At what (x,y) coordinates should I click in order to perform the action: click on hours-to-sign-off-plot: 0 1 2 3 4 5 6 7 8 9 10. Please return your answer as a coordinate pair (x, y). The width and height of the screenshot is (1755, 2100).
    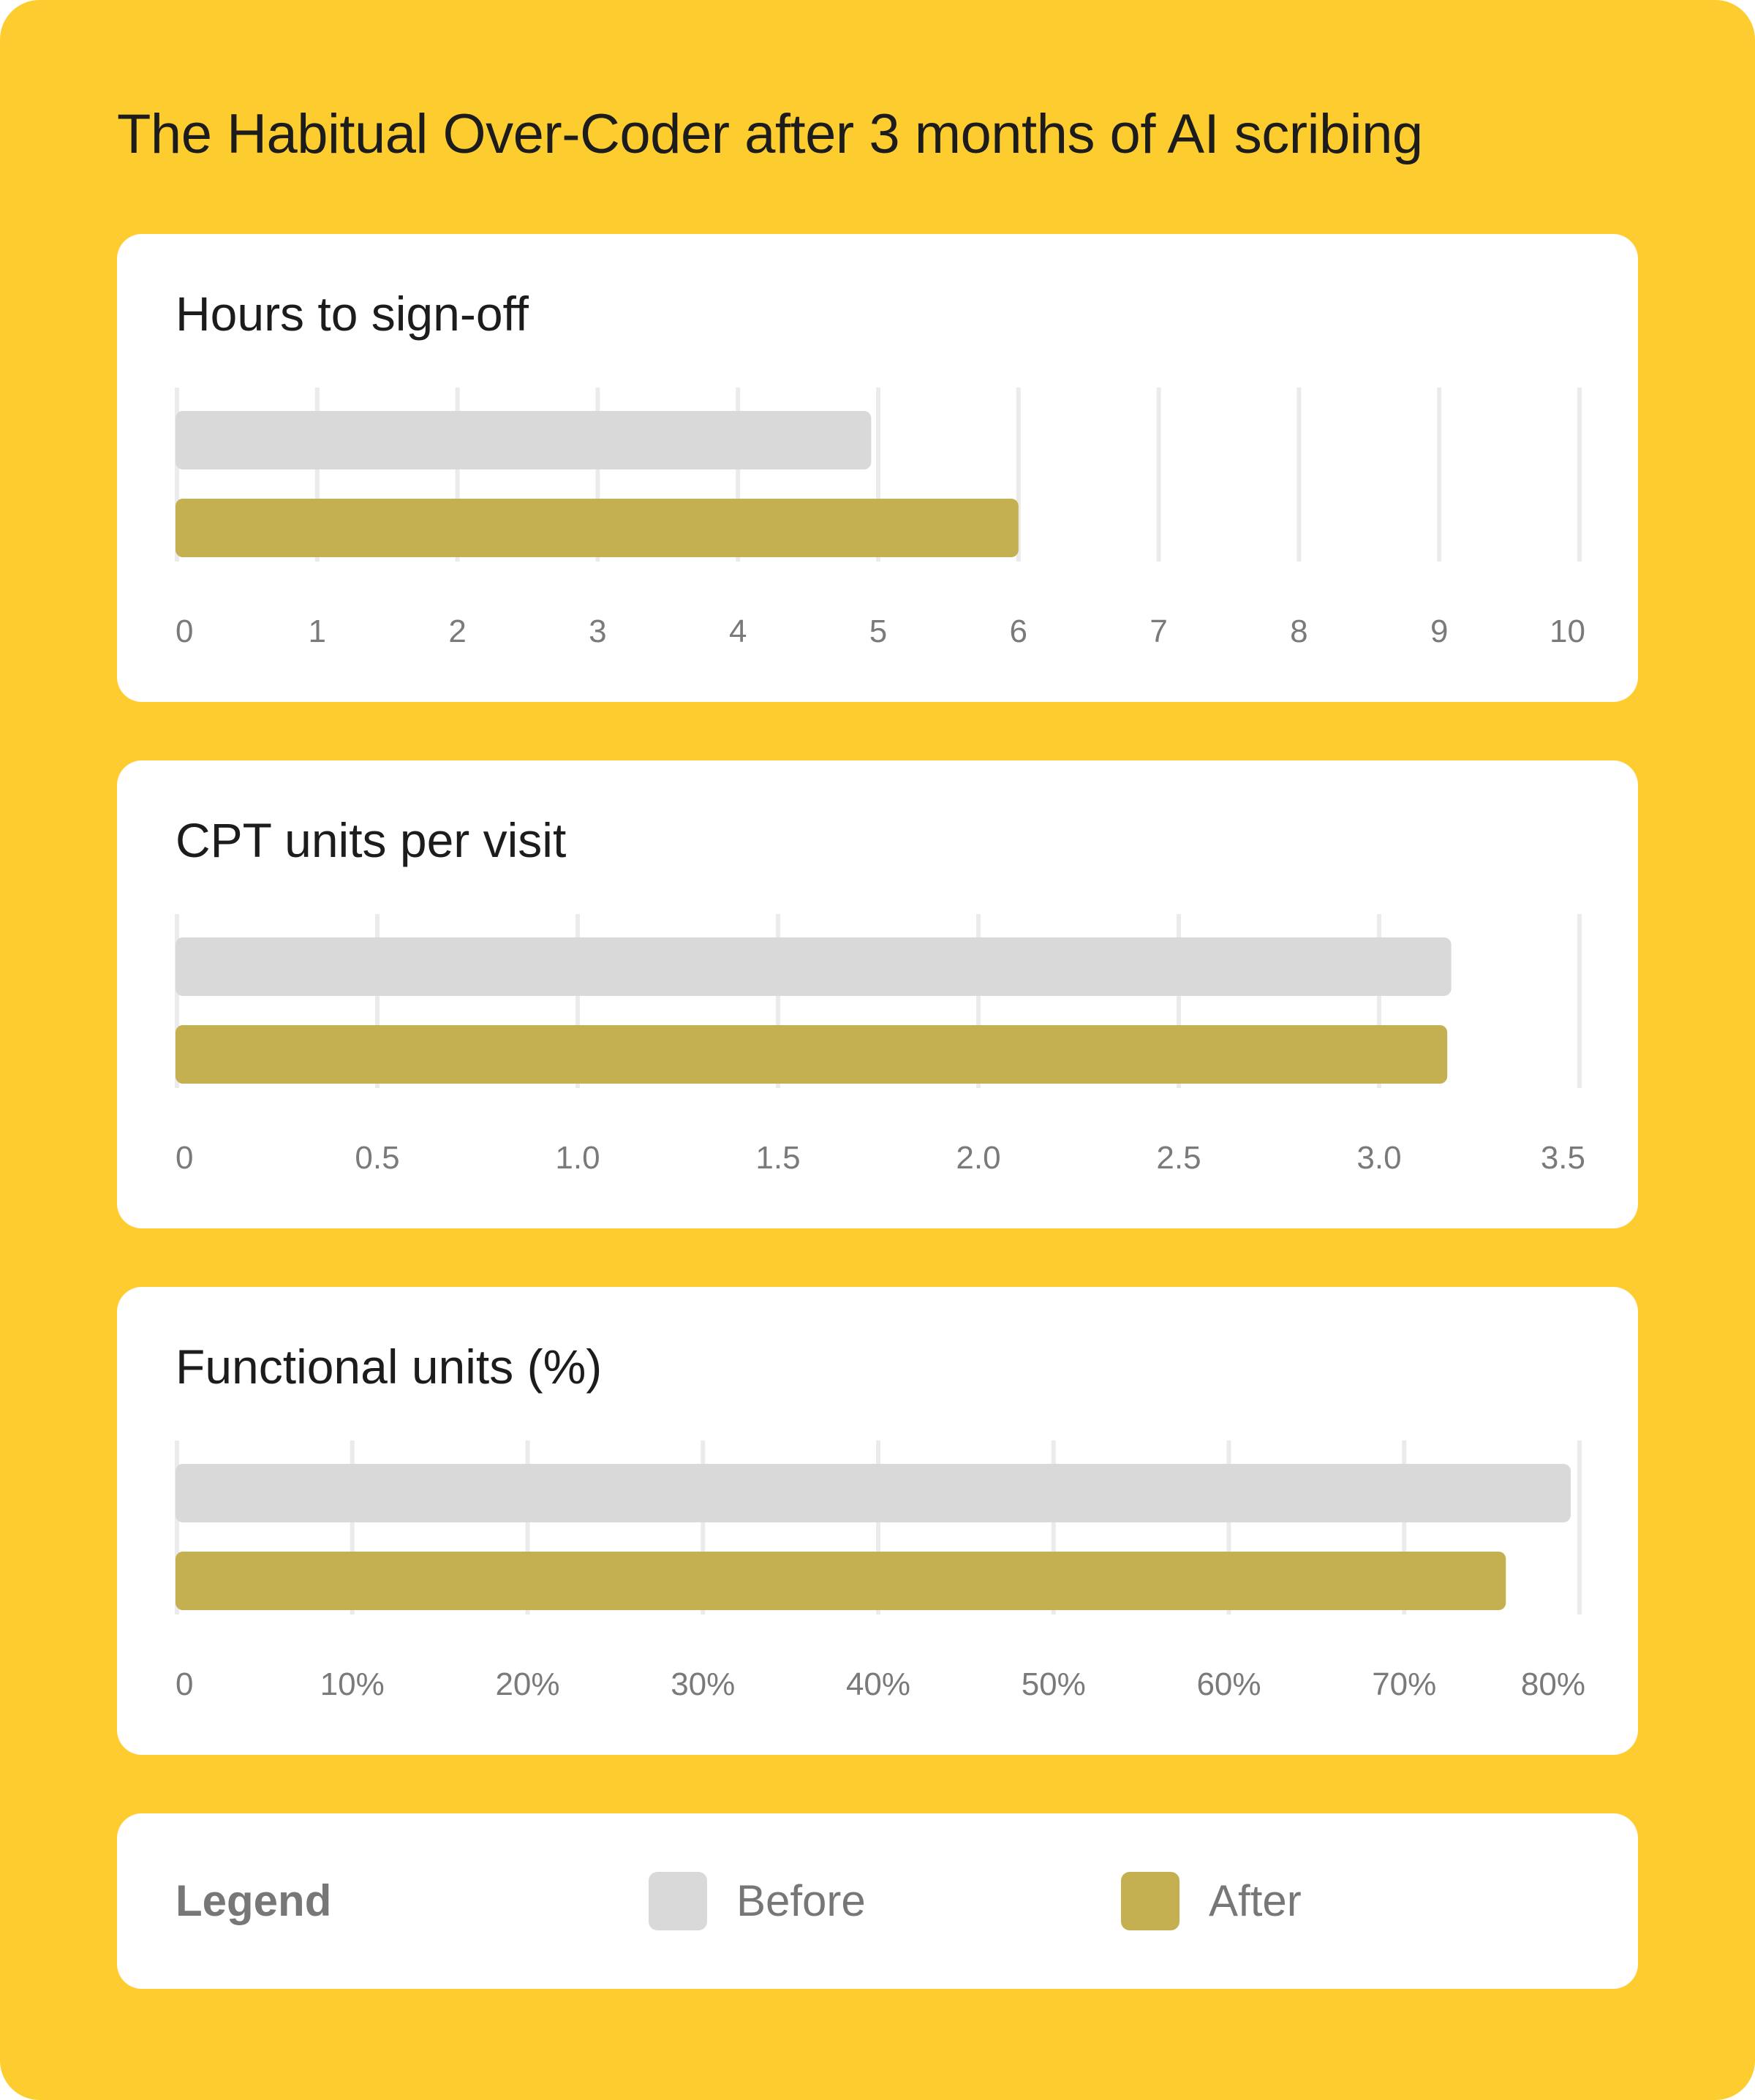
    Looking at the image, I should click on (880, 518).